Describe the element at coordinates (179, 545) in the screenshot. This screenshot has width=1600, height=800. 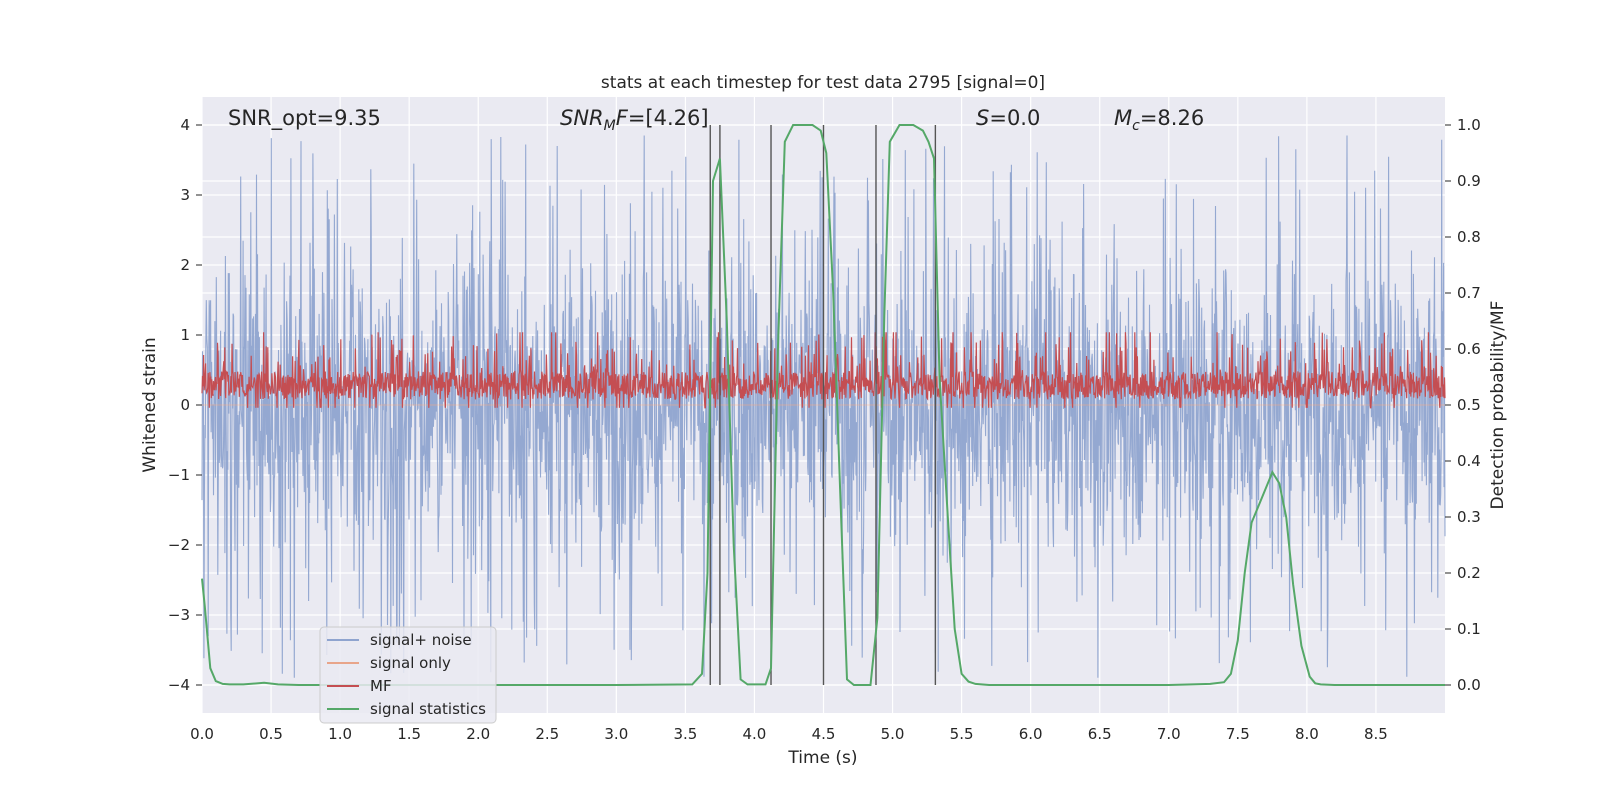
I see `y-tick-label: −2` at that location.